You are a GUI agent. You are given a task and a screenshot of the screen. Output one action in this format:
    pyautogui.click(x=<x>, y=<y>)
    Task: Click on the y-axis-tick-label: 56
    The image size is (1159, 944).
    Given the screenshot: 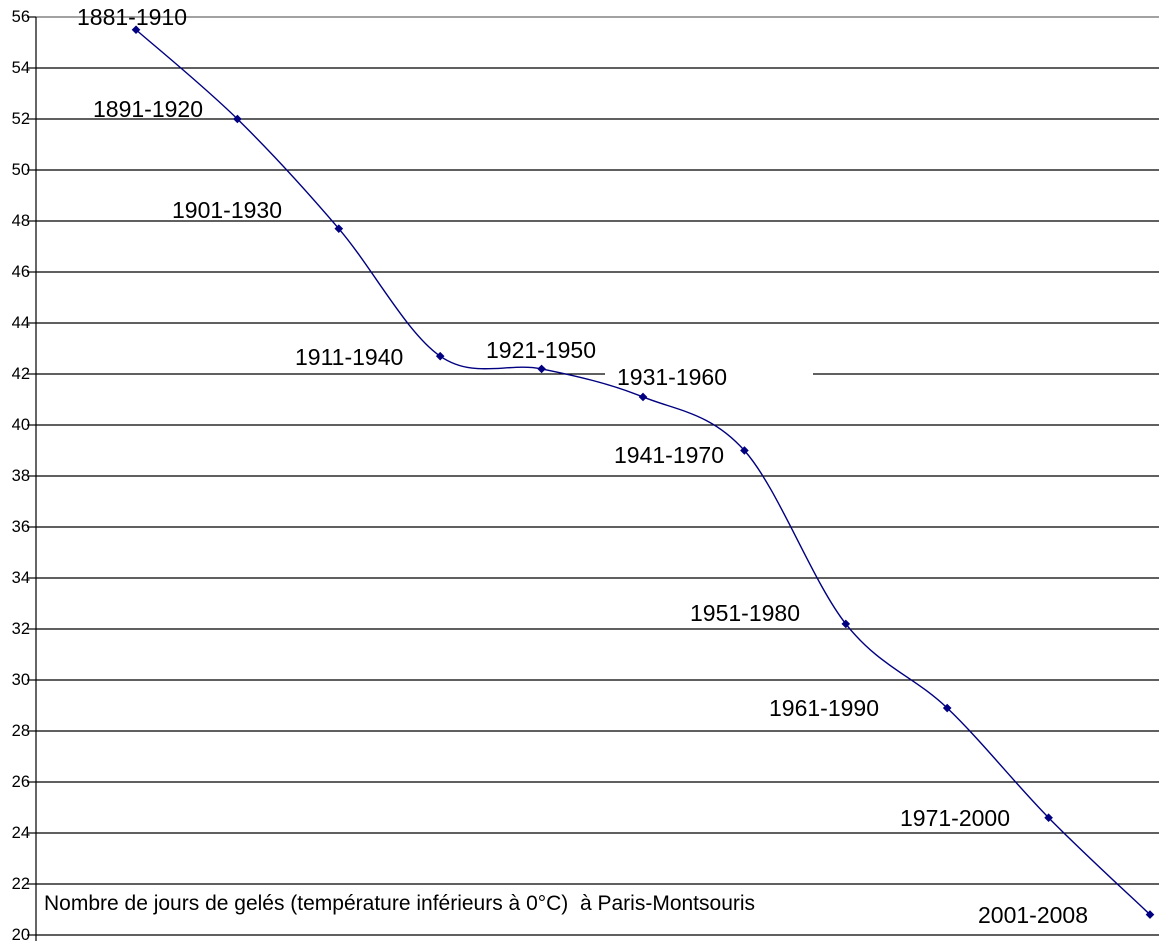 What is the action you would take?
    pyautogui.click(x=21, y=17)
    